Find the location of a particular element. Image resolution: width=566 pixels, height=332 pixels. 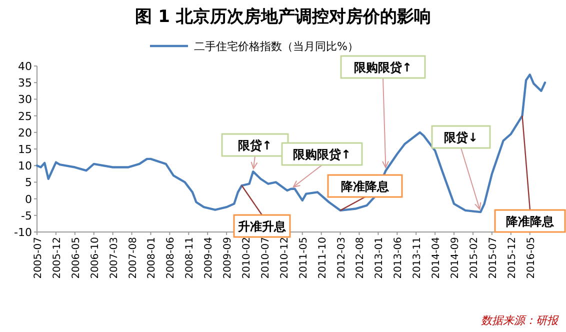

x-tick-label: 2005-12 is located at coordinates (57, 258).